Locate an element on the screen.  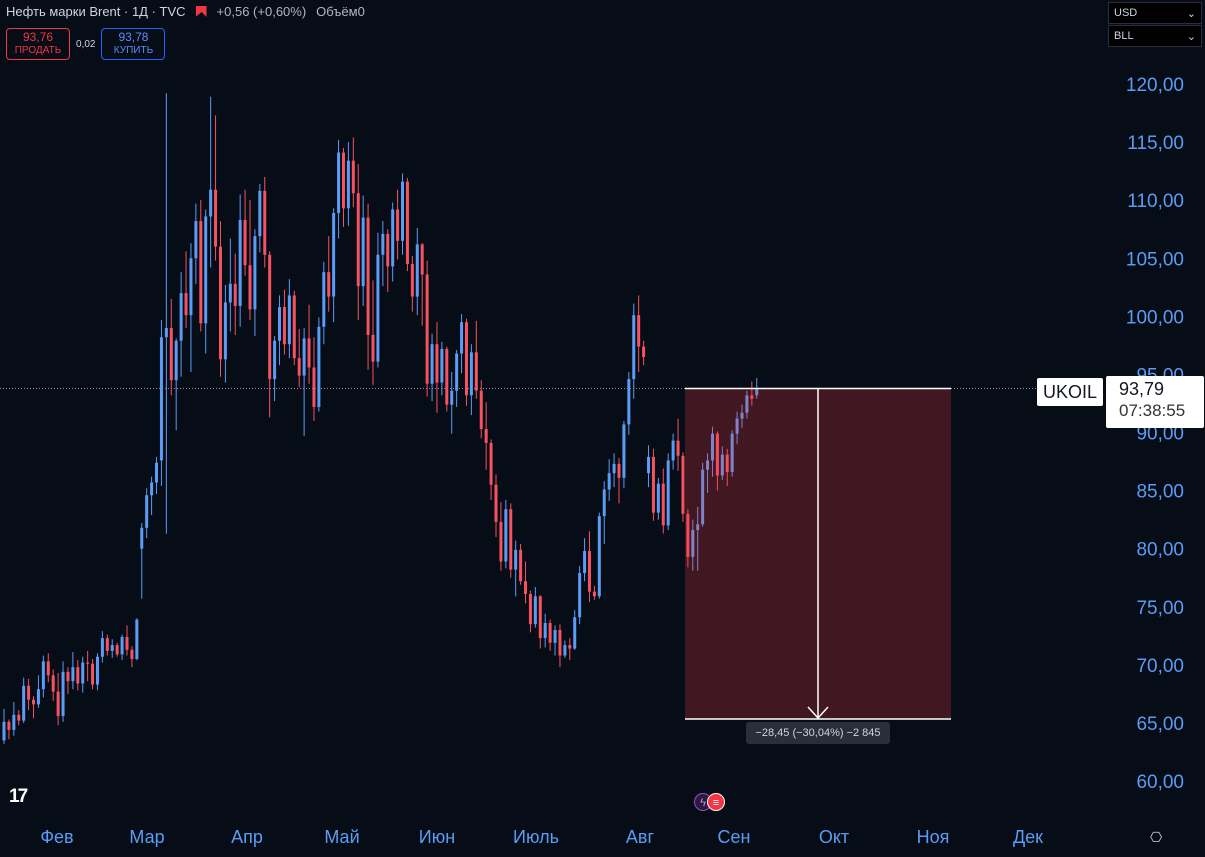
last-price-value: 93,79 is located at coordinates (1142, 389).